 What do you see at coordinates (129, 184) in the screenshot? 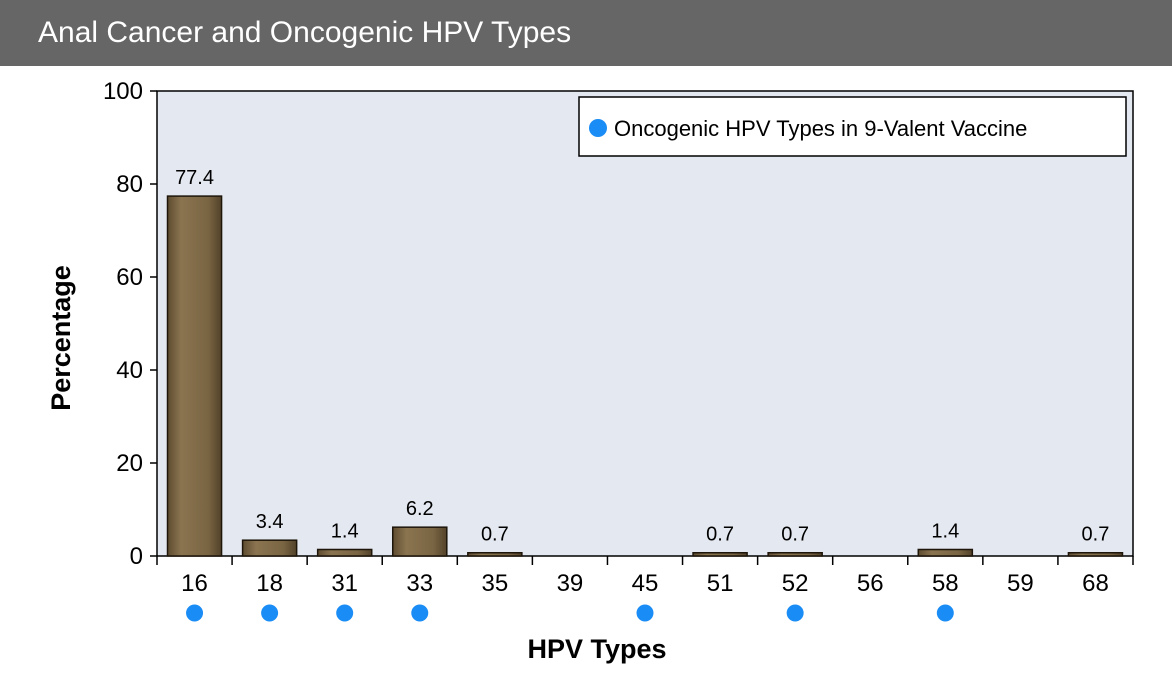
I see `y-tick-label: 80` at bounding box center [129, 184].